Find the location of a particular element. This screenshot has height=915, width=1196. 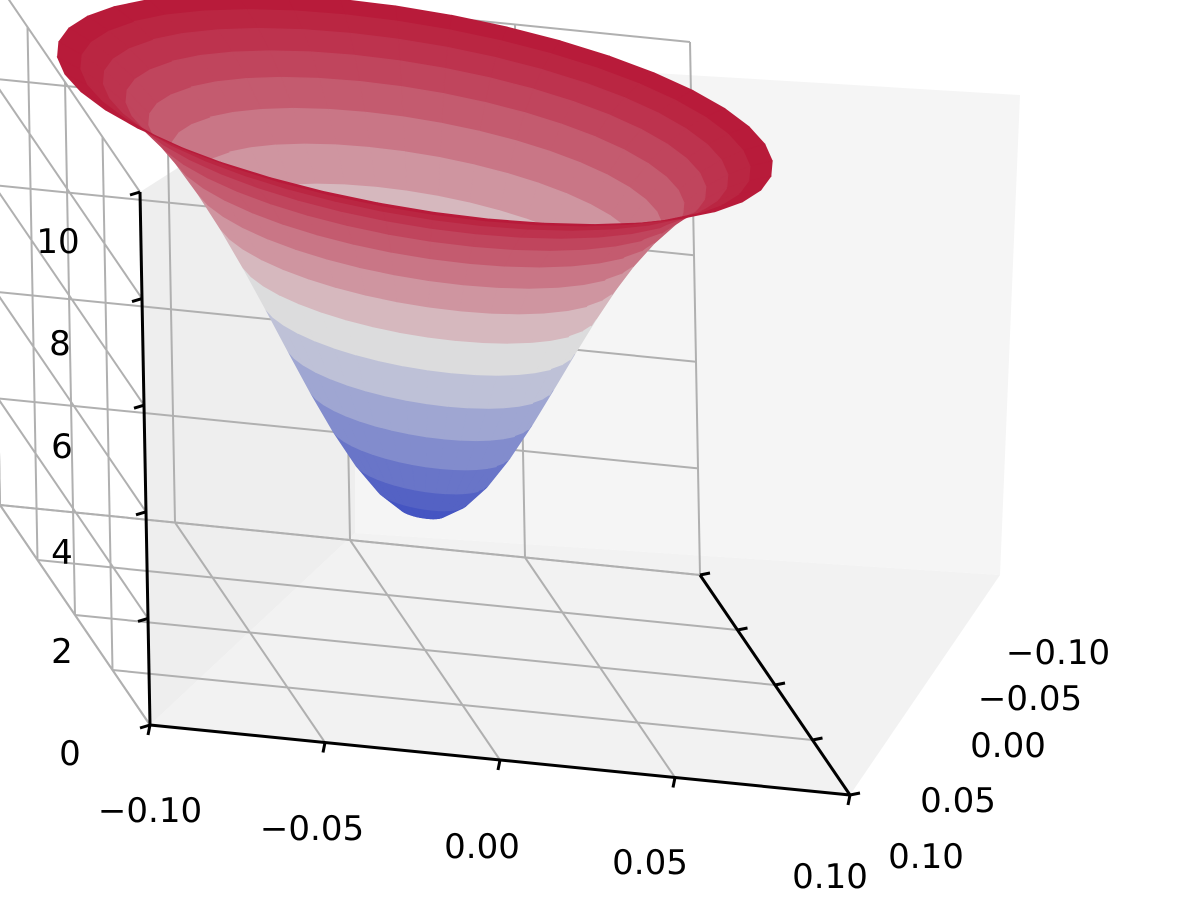

x-tick-label: −0.10 is located at coordinates (150, 811).